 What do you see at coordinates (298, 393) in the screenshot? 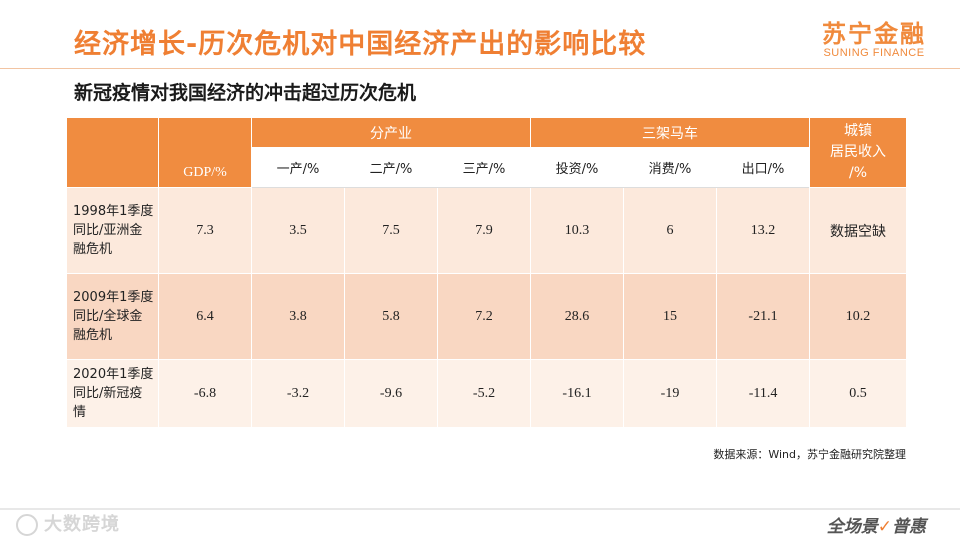
I see `cell-primary: -3.2` at bounding box center [298, 393].